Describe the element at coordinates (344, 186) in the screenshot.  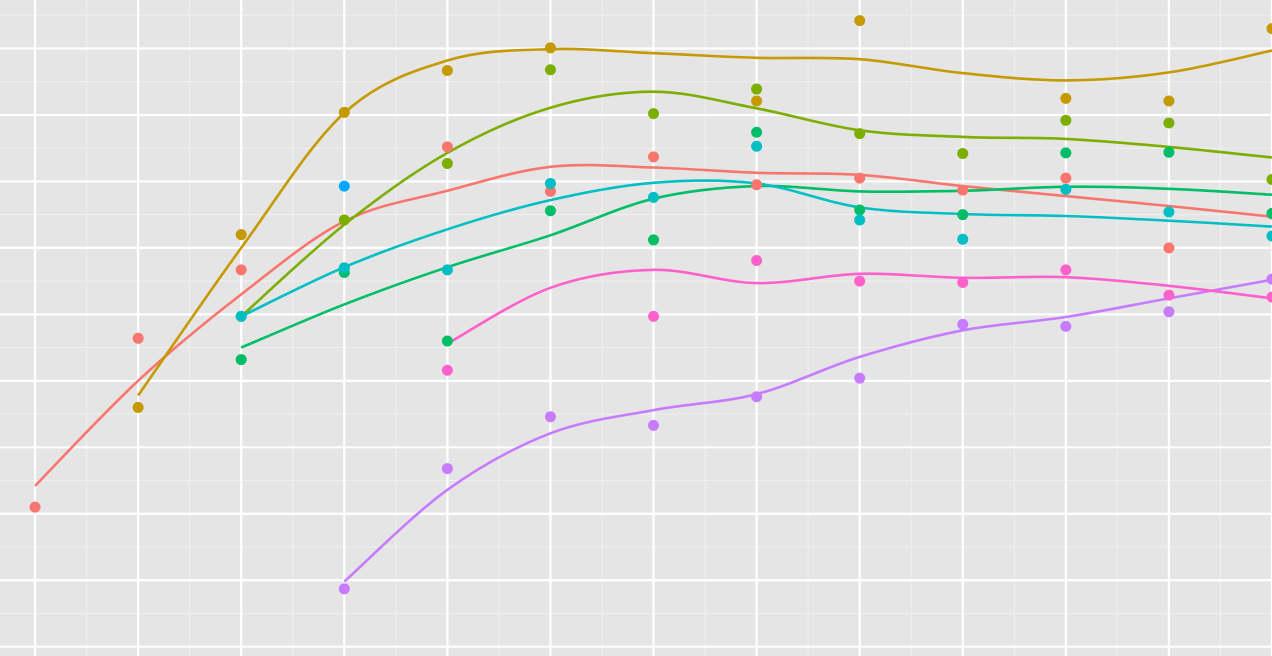
I see `series-6-point` at that location.